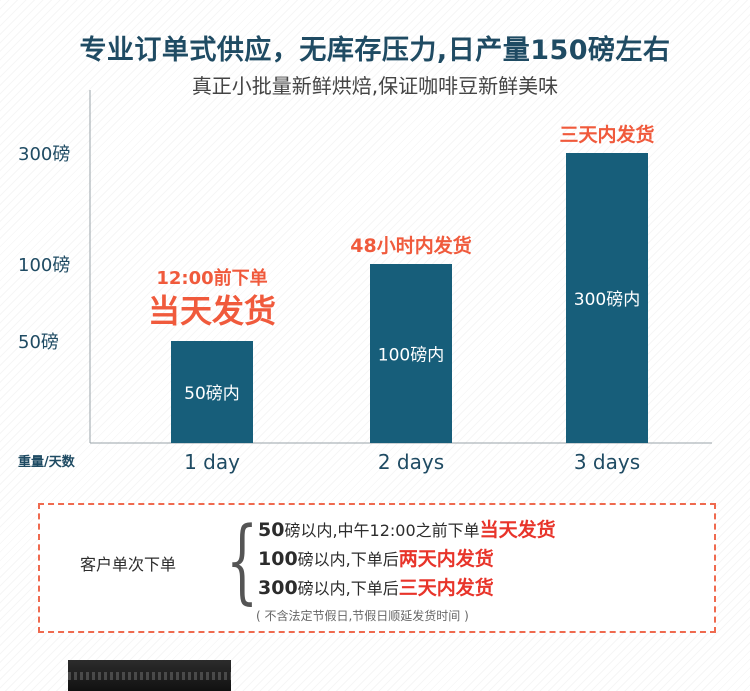 This screenshot has height=691, width=750. I want to click on rule-text: 磅以内,中午12:00之前下单, so click(382, 530).